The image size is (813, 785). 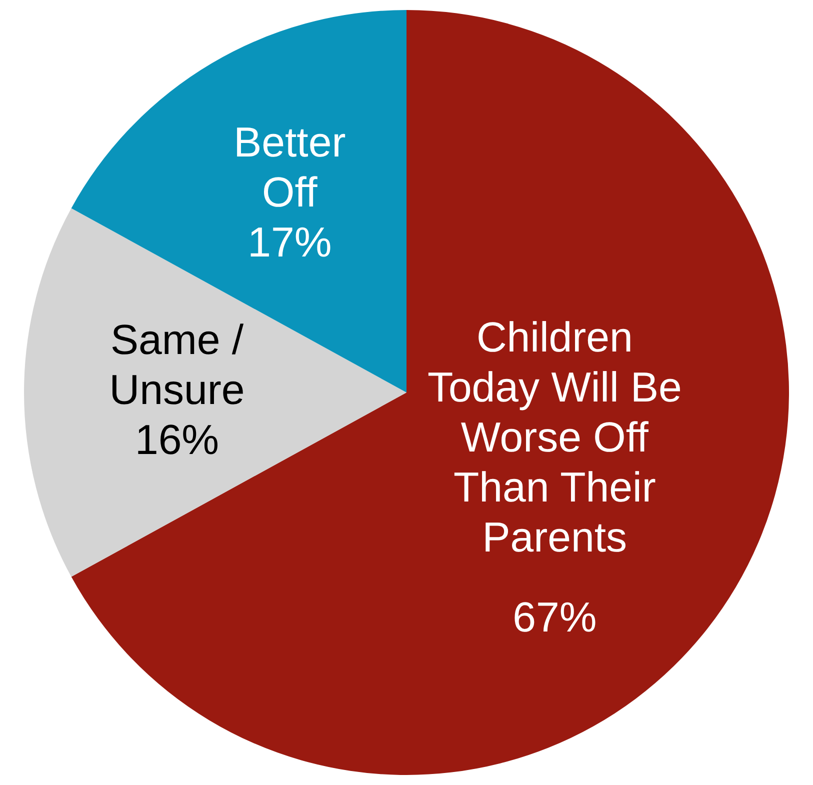 I want to click on slice-label: Better Off, so click(x=290, y=167).